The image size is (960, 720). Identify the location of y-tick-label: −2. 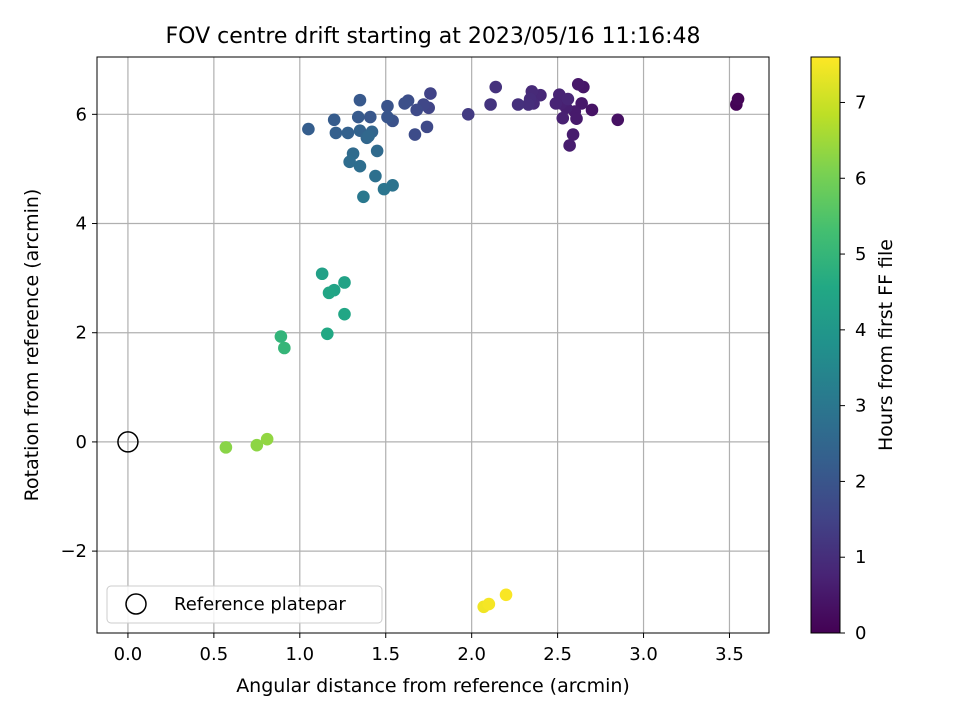
(73, 551).